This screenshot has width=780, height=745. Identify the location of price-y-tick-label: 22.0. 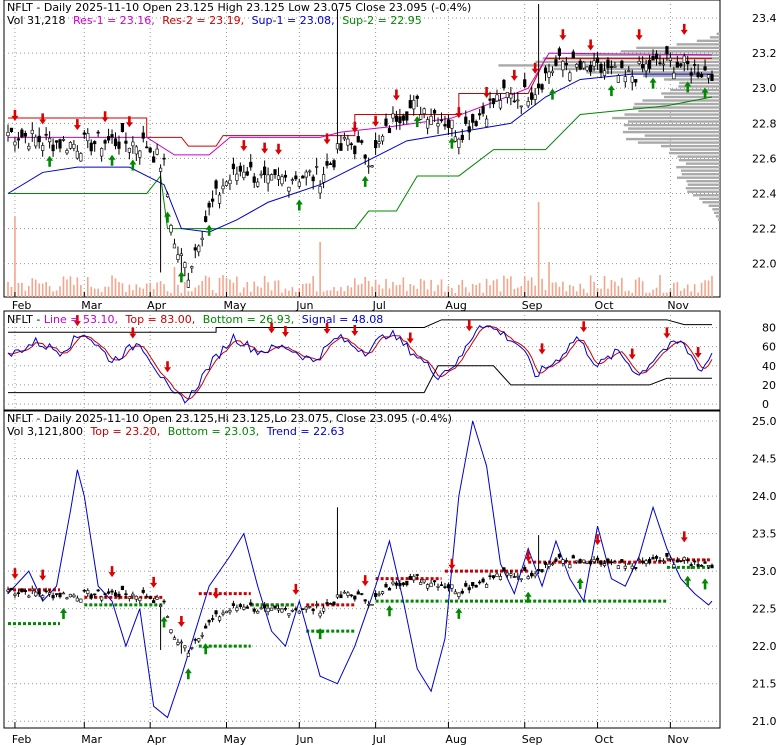
(764, 264).